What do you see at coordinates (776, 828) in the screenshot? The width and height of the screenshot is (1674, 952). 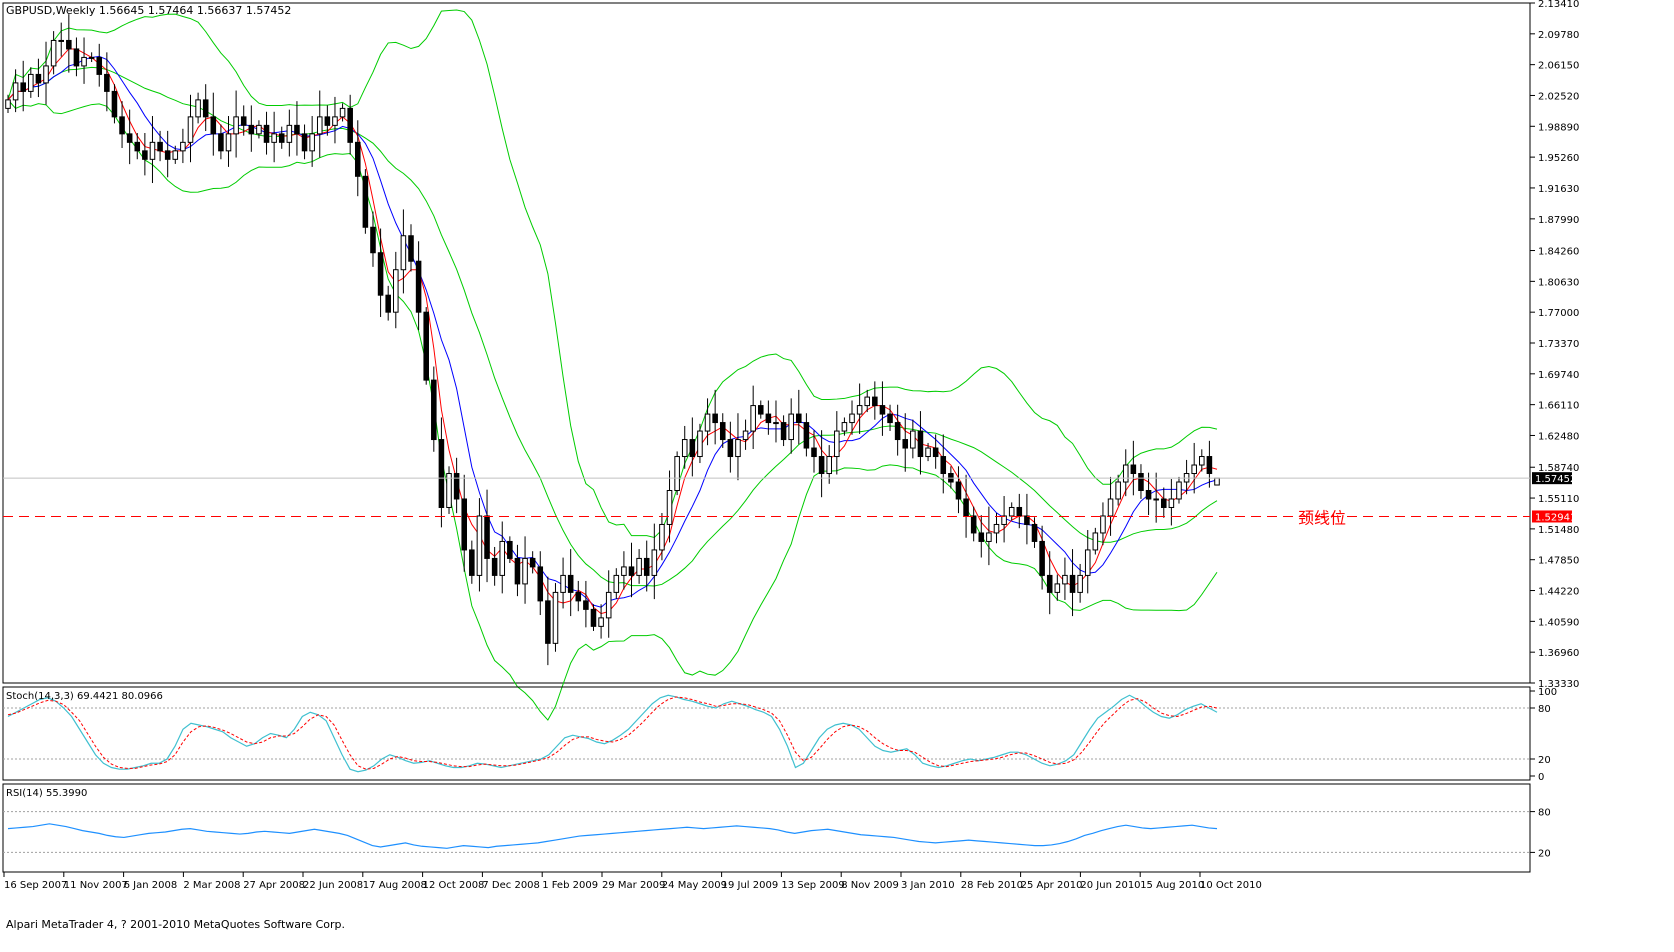 I see `rsi-panel: 80 20 RSI(14) 55.3990` at bounding box center [776, 828].